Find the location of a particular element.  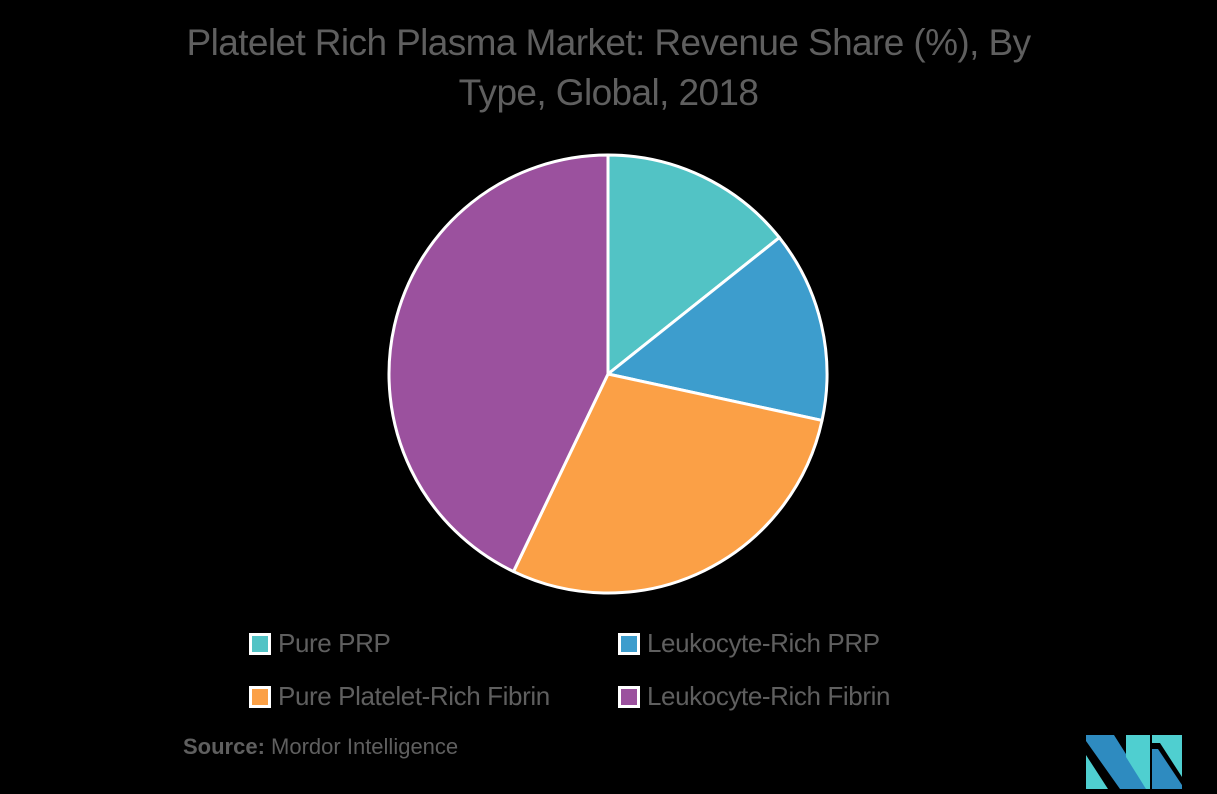

source-note: Source: Mordor Intelligence is located at coordinates (320, 747).